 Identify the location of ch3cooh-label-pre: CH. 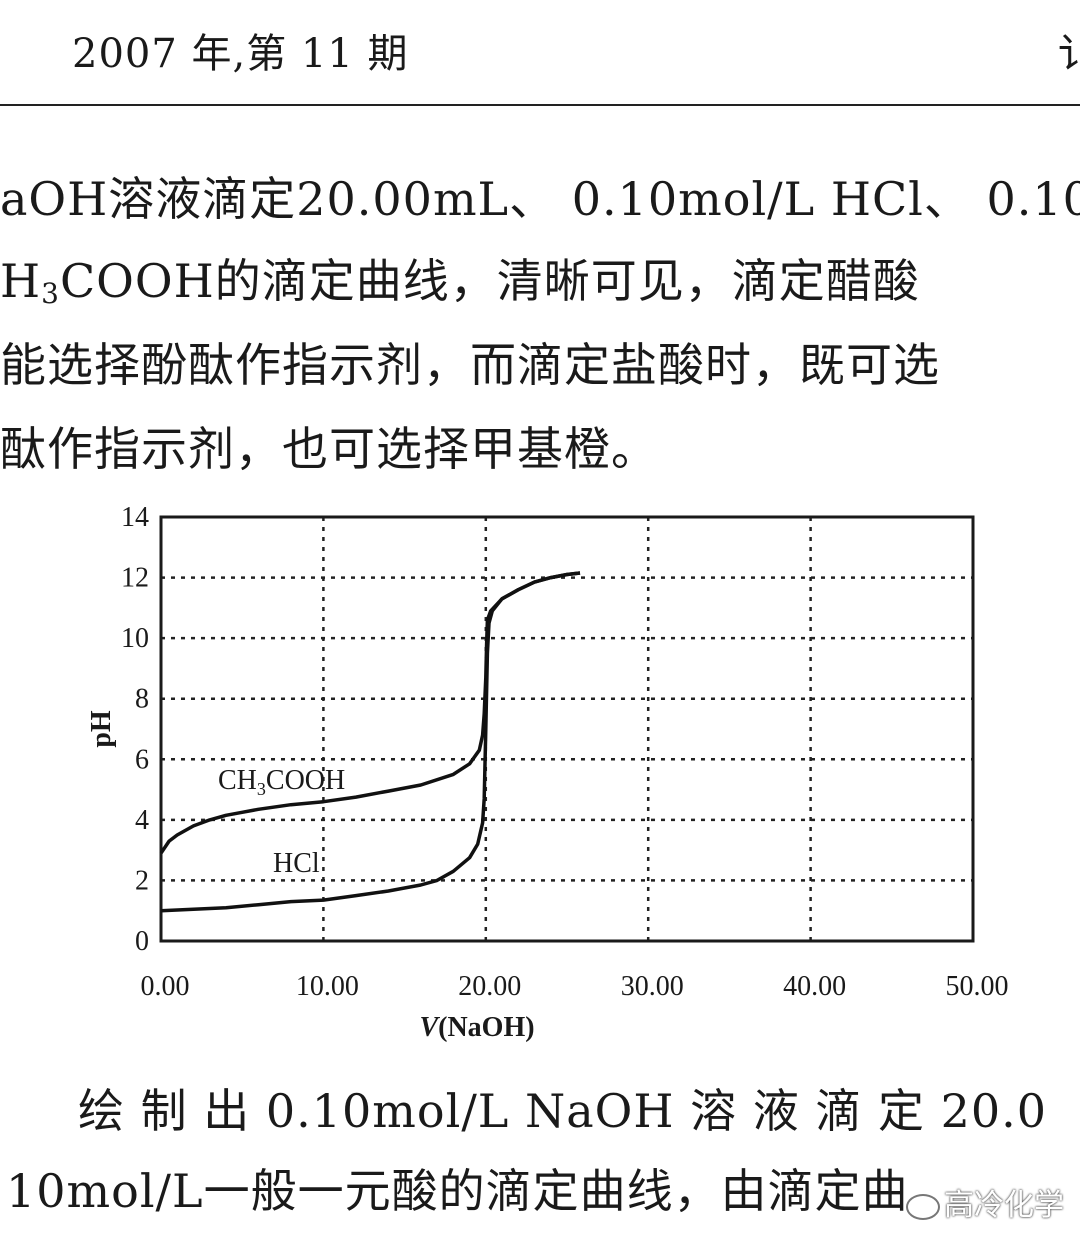
(237, 780).